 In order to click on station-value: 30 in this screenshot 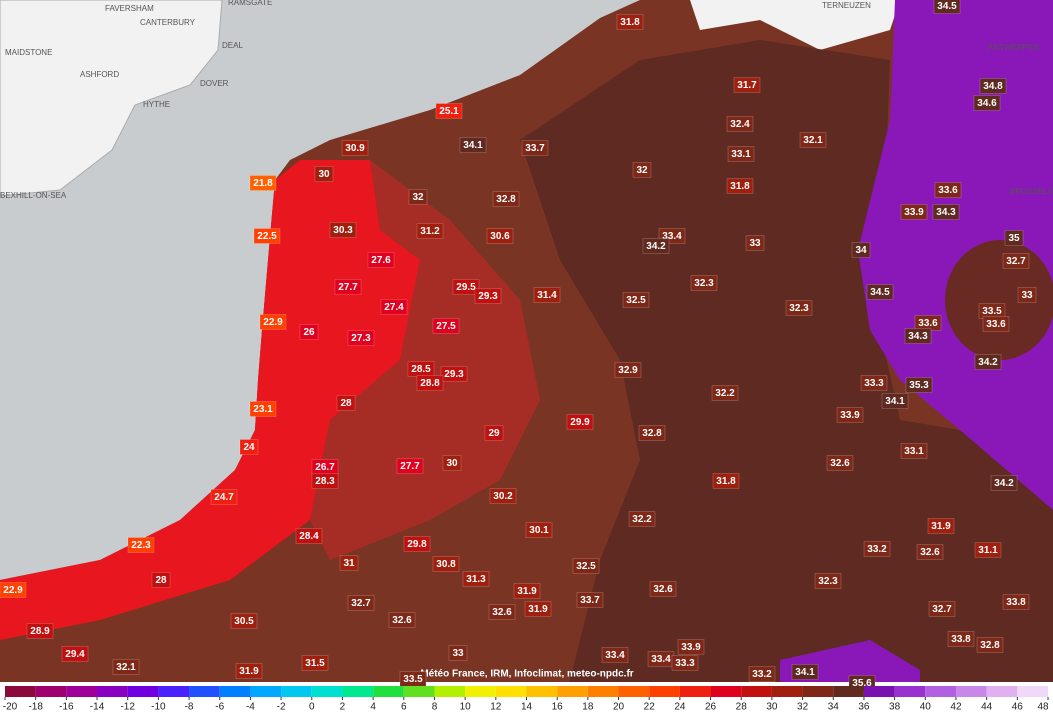, I will do `click(452, 463)`.